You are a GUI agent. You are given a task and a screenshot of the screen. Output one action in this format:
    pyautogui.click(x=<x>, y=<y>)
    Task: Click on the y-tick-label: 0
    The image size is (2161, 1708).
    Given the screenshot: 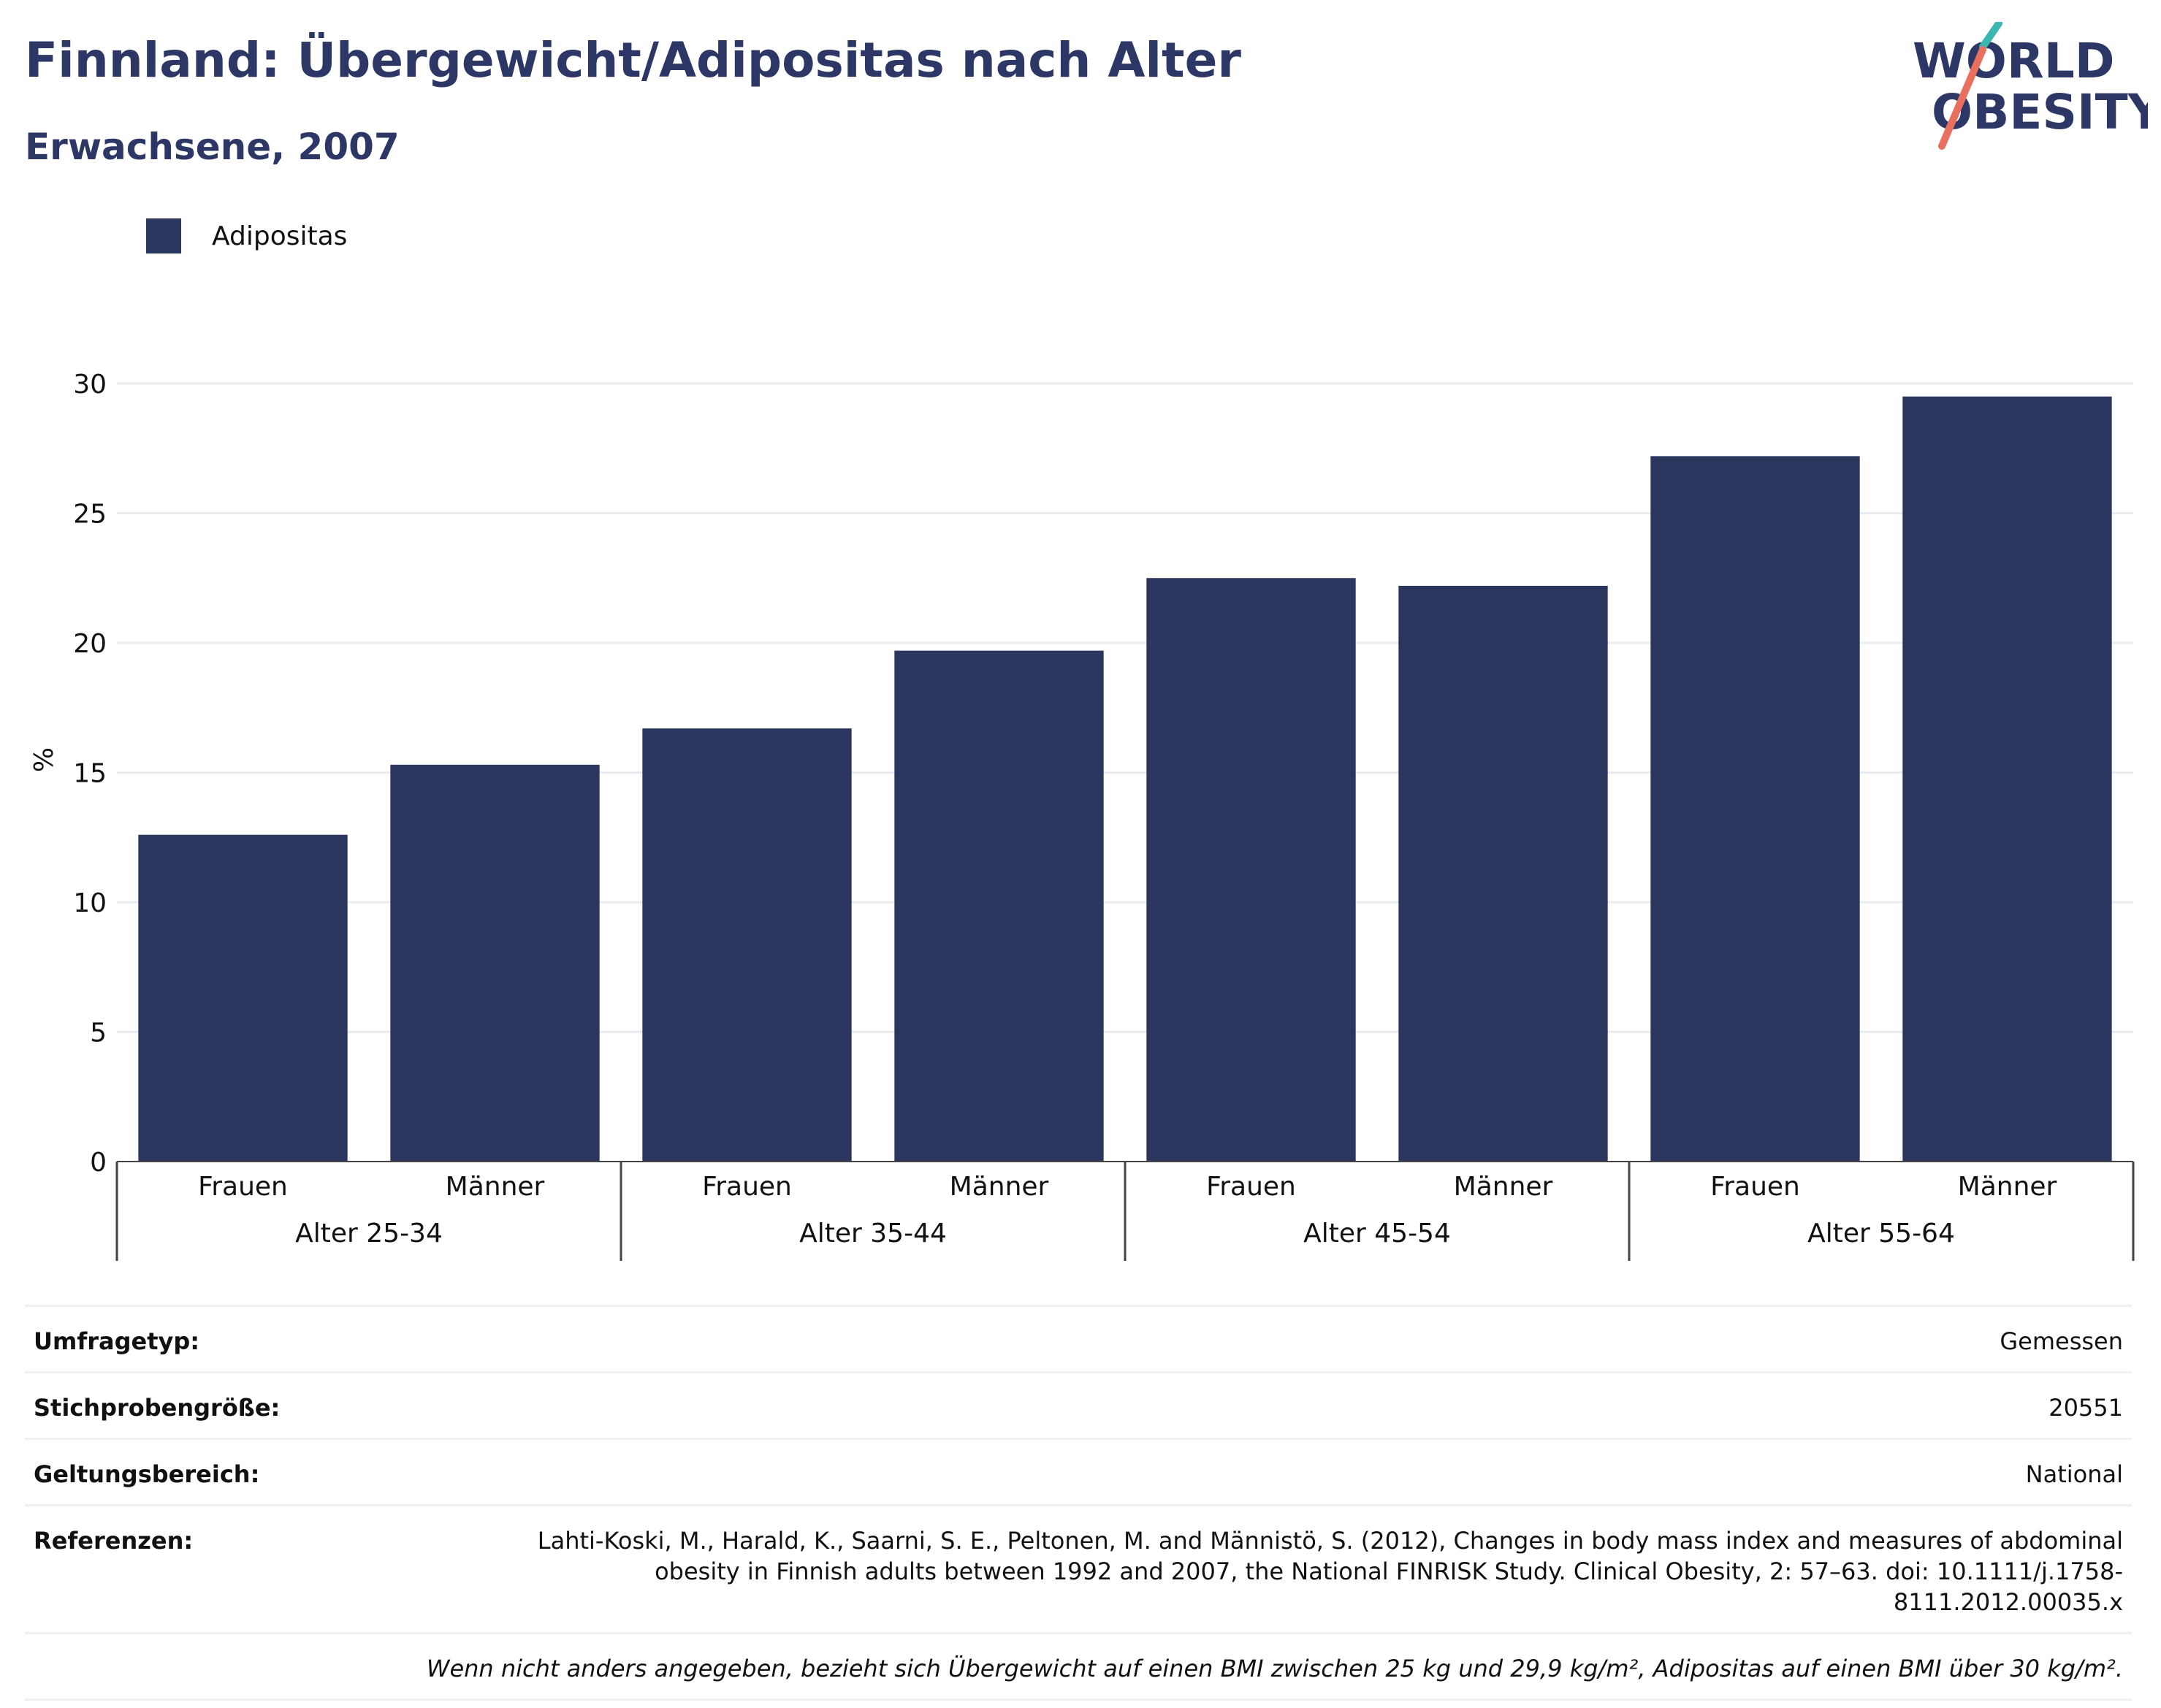 What is the action you would take?
    pyautogui.click(x=99, y=1163)
    